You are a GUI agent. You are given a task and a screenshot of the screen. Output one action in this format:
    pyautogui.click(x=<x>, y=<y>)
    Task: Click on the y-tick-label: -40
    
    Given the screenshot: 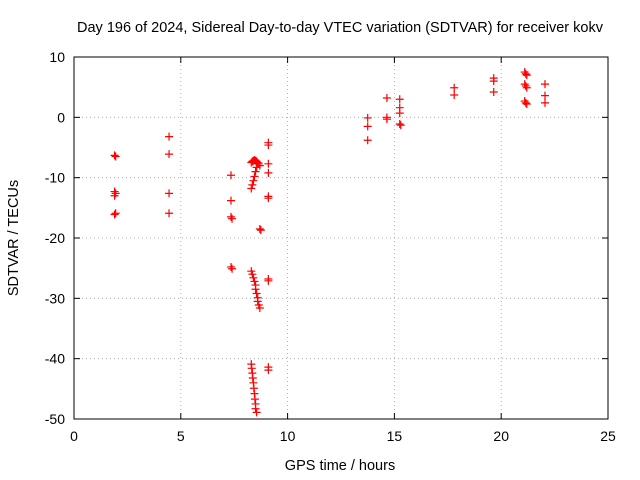 What is the action you would take?
    pyautogui.click(x=55, y=359)
    